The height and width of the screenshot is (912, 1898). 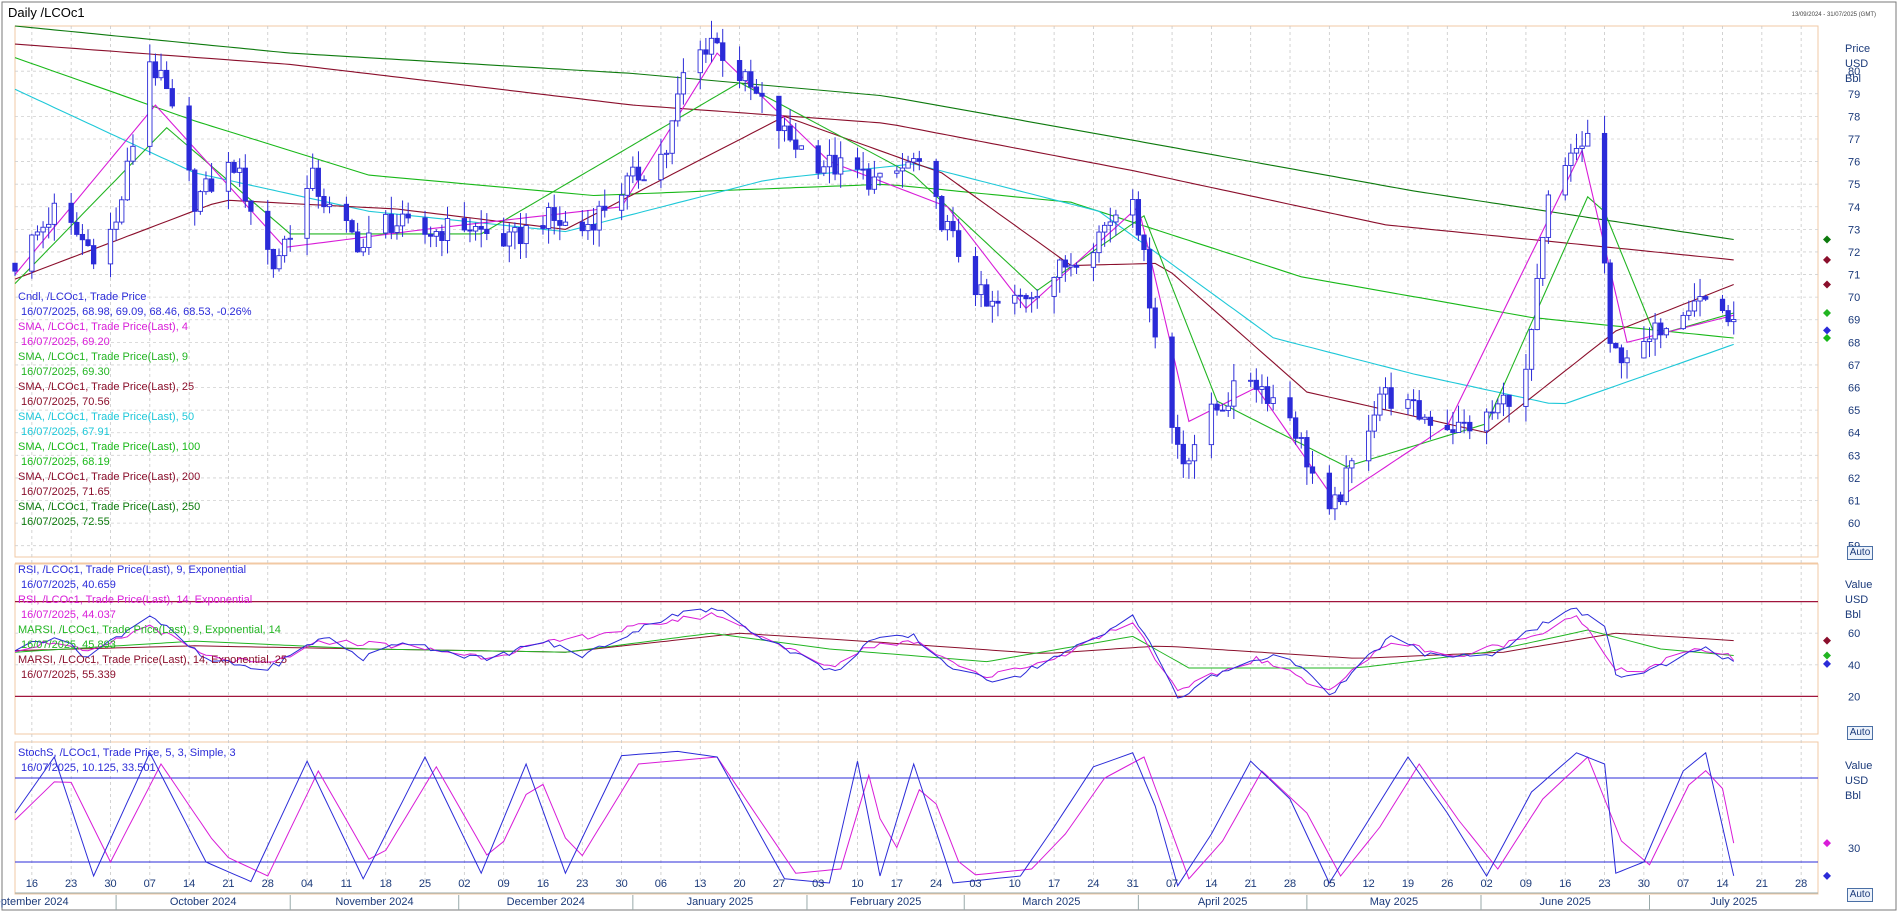 I want to click on chart-title: Daily /LCOc1, so click(x=46, y=12).